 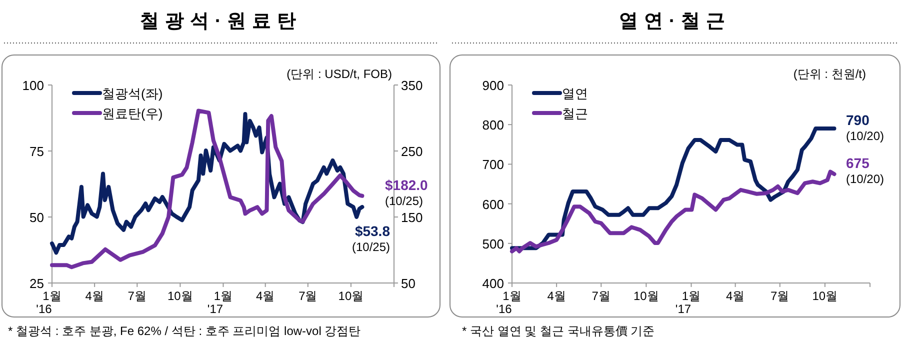 What do you see at coordinates (132, 93) in the screenshot?
I see `legend-label: 철광석(좌)` at bounding box center [132, 93].